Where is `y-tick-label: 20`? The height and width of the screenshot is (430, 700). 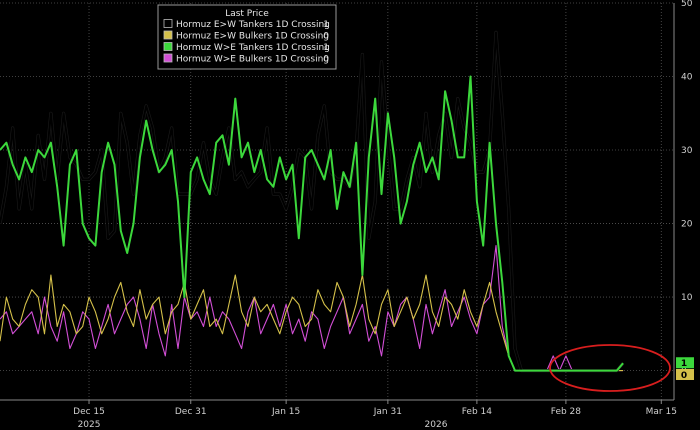
y-tick-label: 20 is located at coordinates (687, 225).